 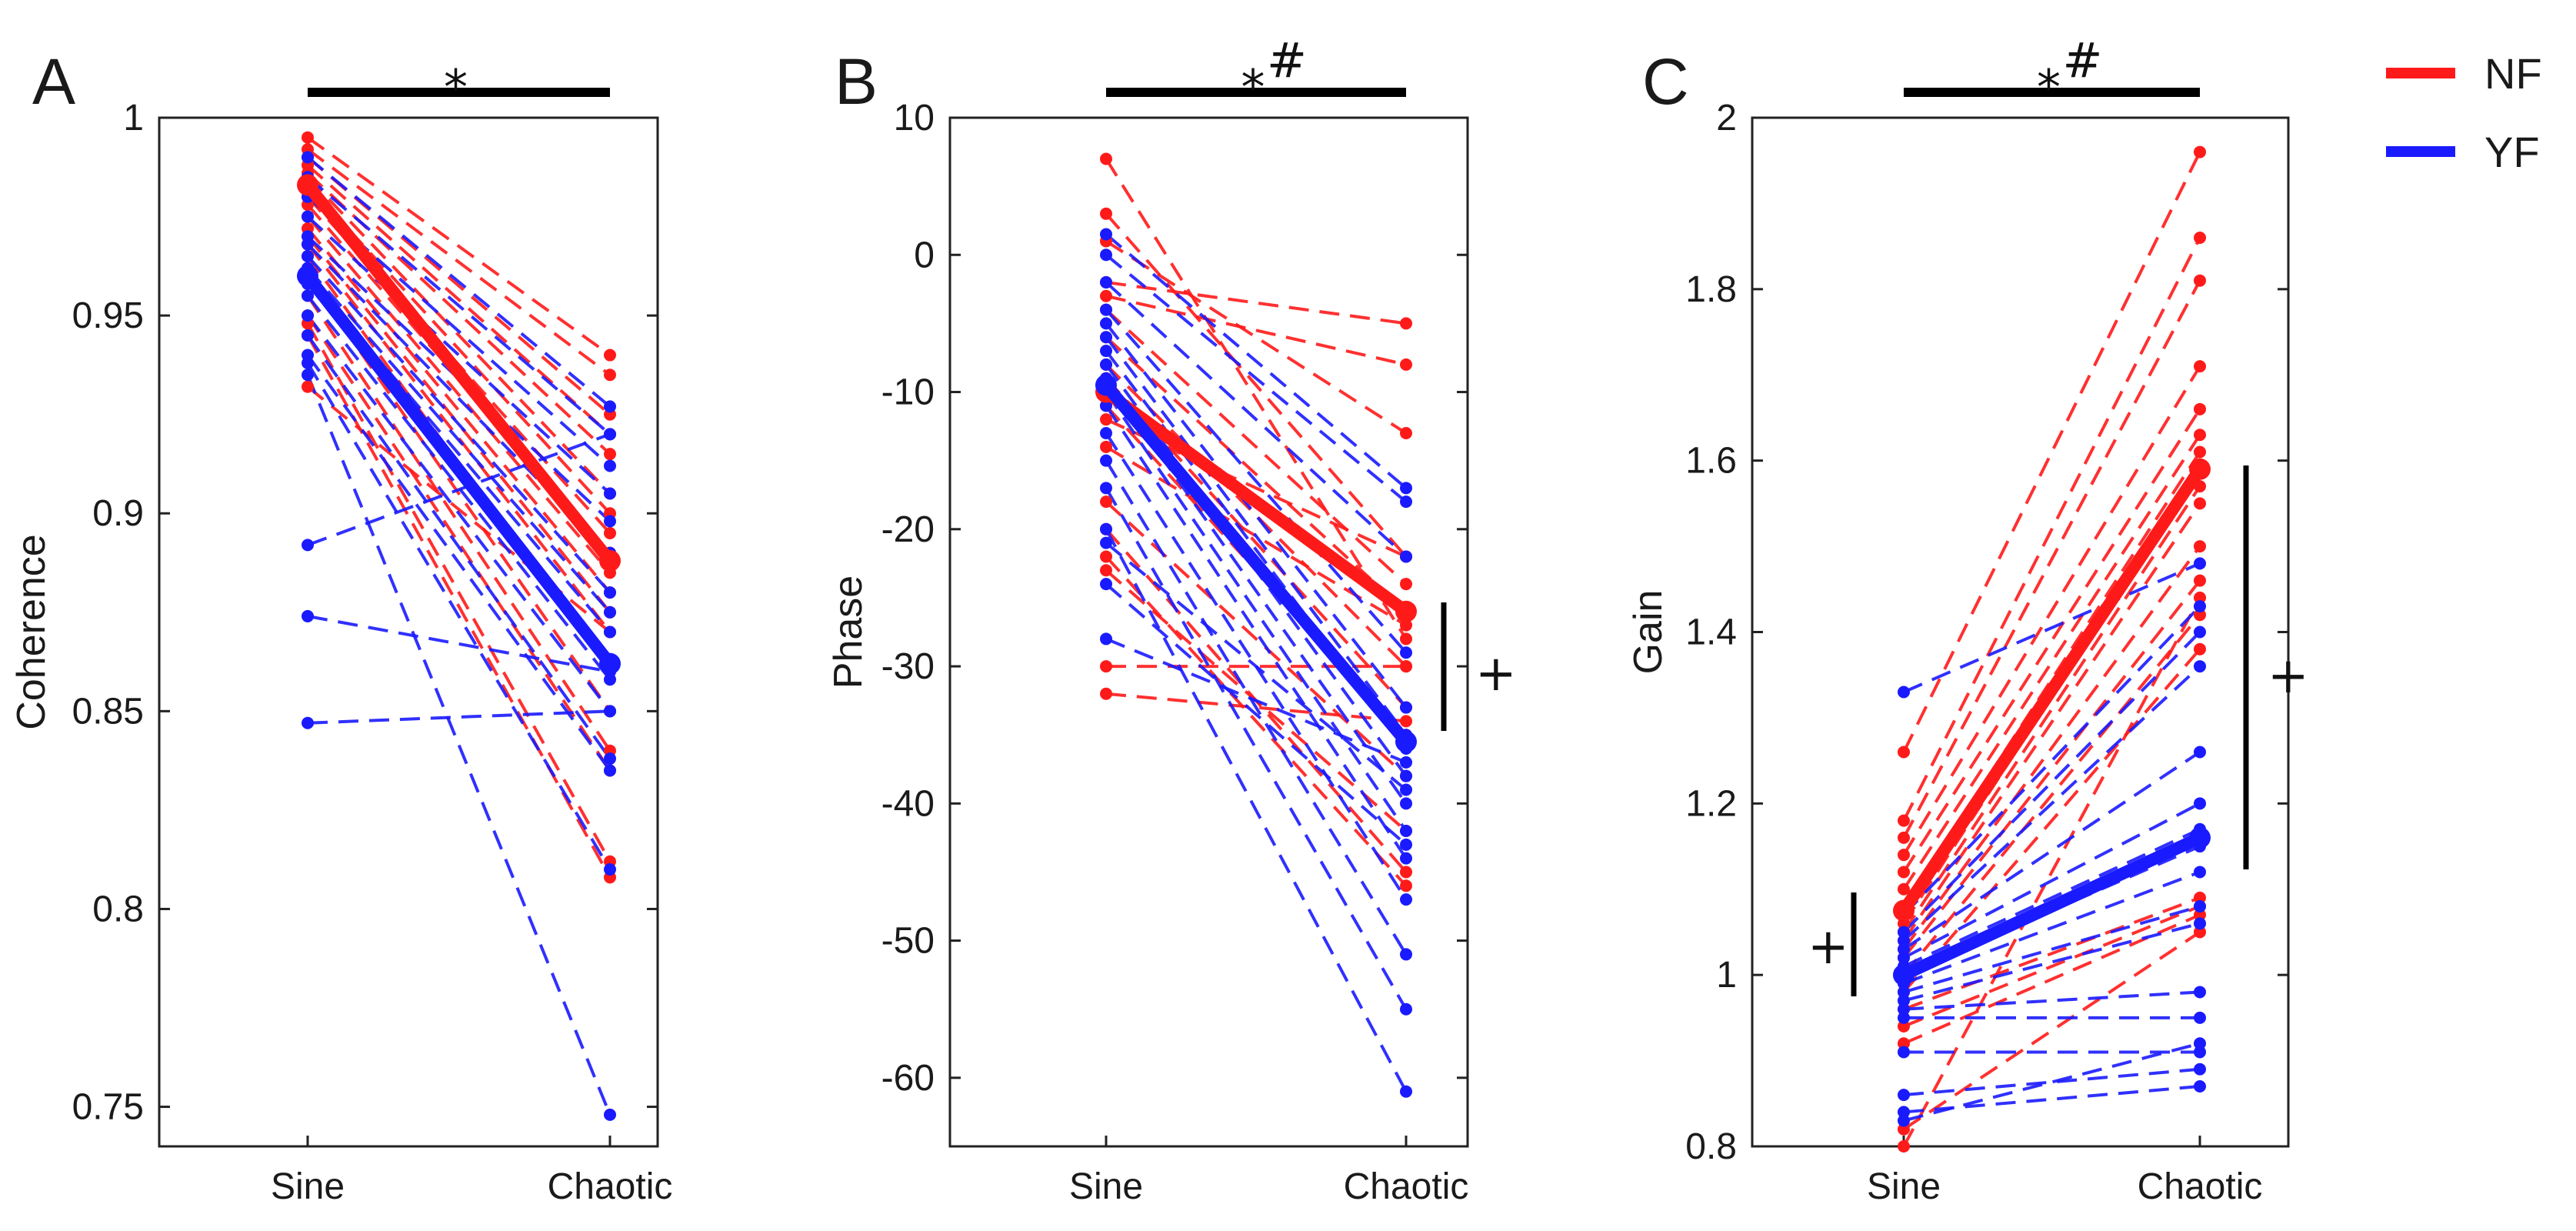 I want to click on x-tick-label: Chaotic, so click(x=610, y=1186).